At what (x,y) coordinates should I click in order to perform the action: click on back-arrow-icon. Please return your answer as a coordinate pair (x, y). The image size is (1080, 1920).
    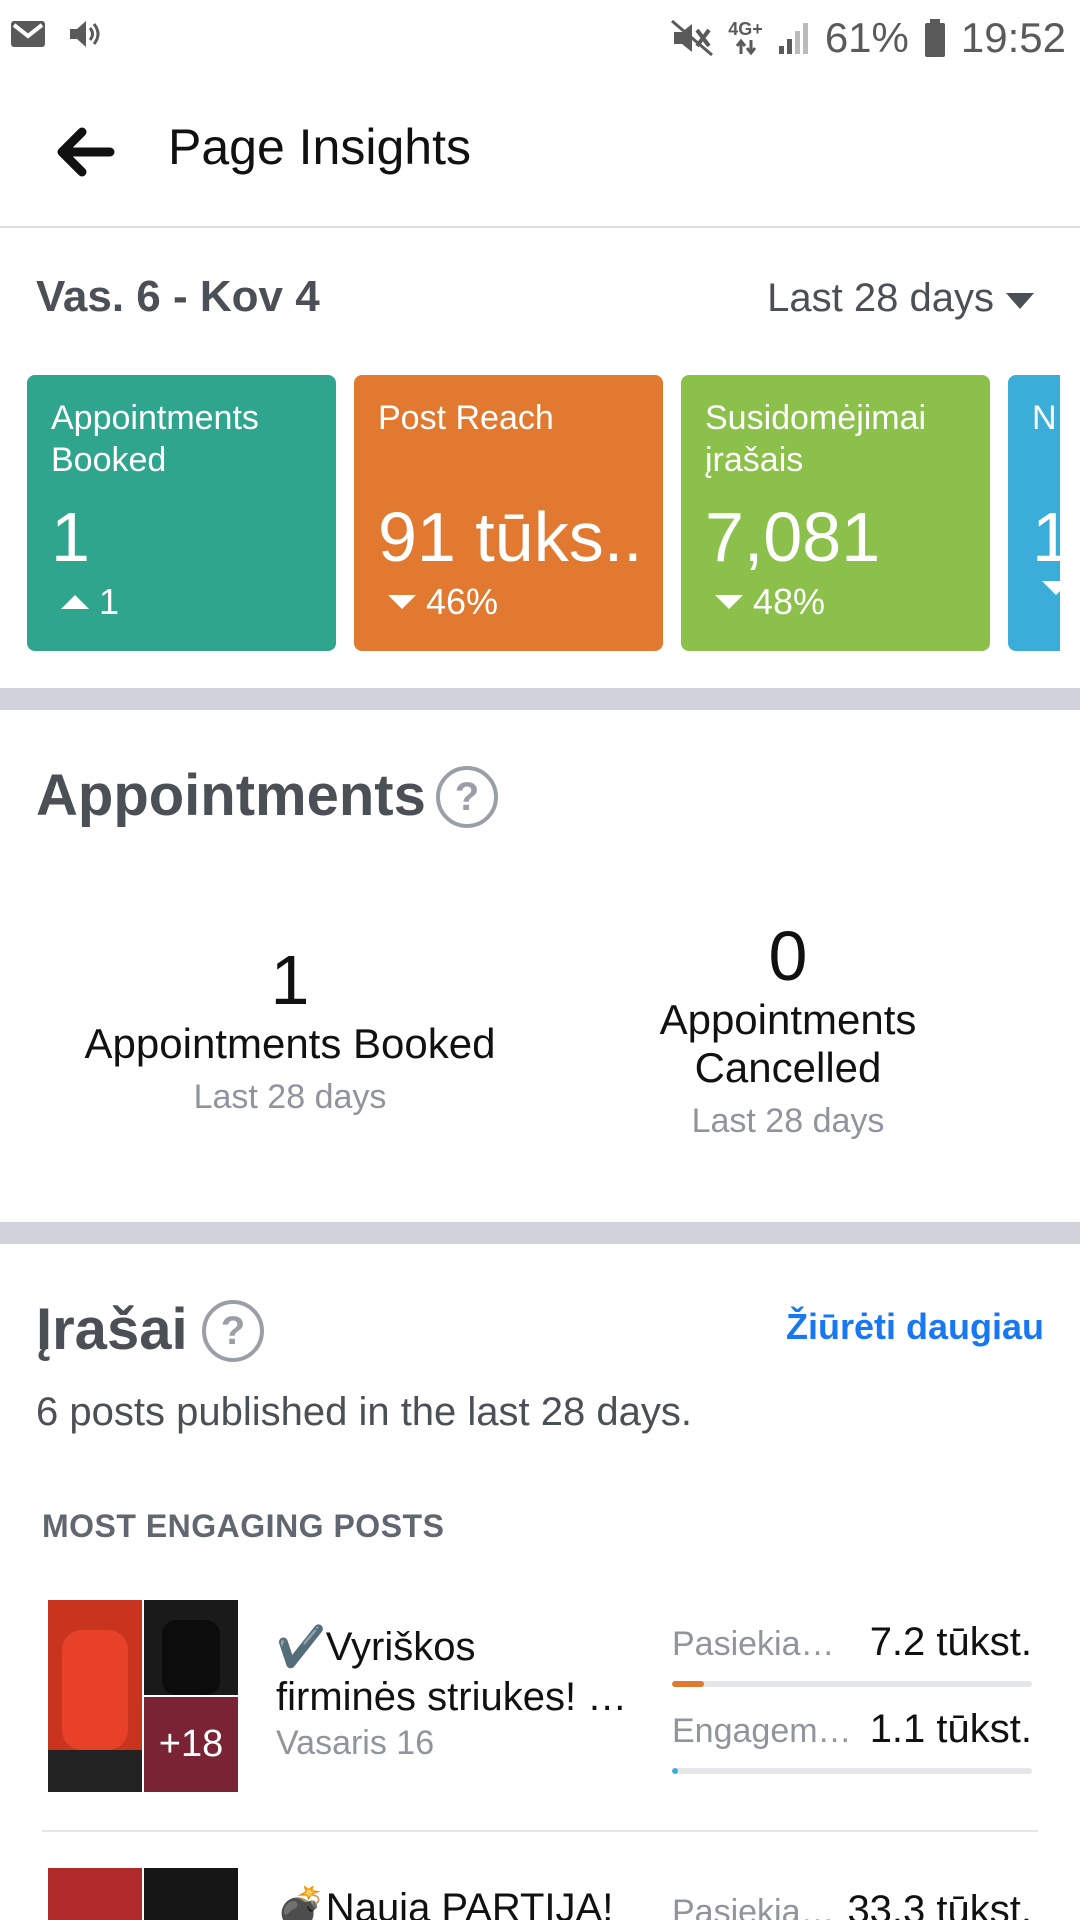
    Looking at the image, I should click on (86, 152).